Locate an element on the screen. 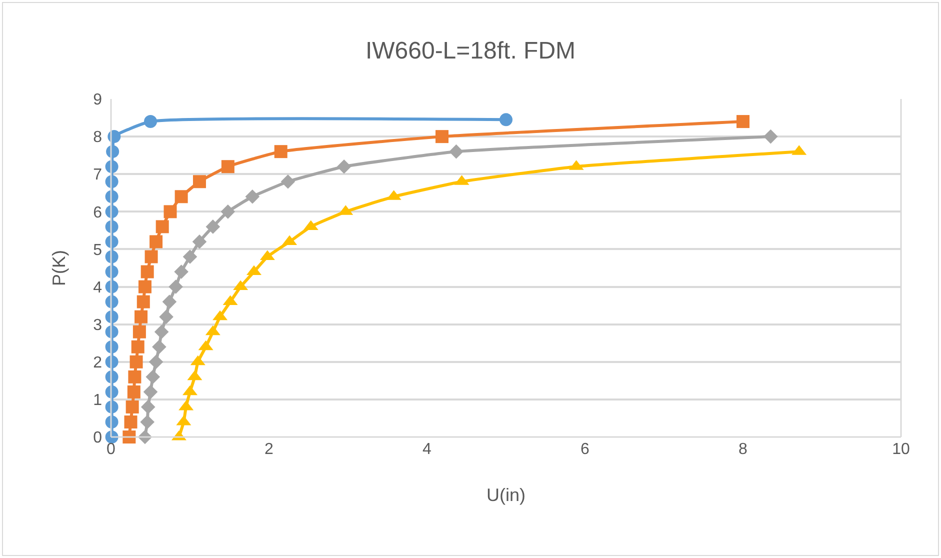 Image resolution: width=941 pixels, height=558 pixels. y-tick-label: 1 is located at coordinates (97, 401).